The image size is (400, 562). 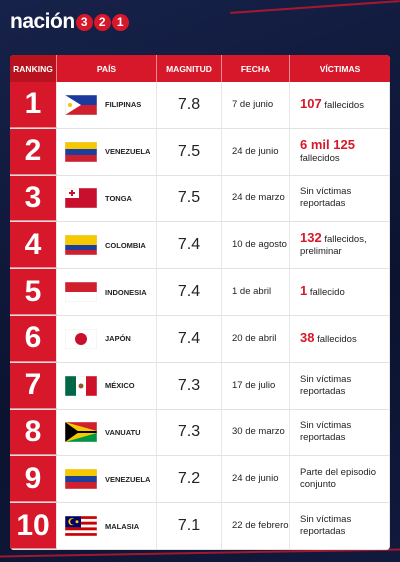 I want to click on country-name: FILIPINAS, so click(x=123, y=105).